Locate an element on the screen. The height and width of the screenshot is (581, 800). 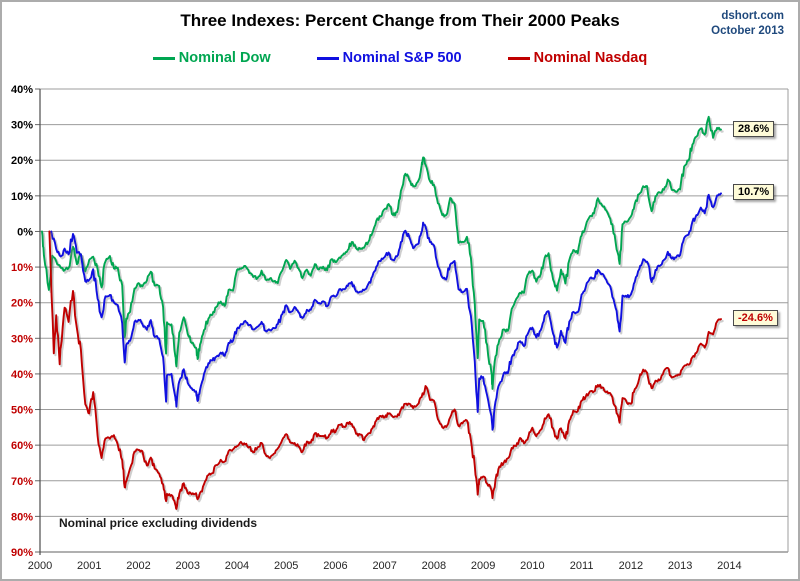
legend-item-nasdaq: Nominal Nasdaq is located at coordinates (577, 58).